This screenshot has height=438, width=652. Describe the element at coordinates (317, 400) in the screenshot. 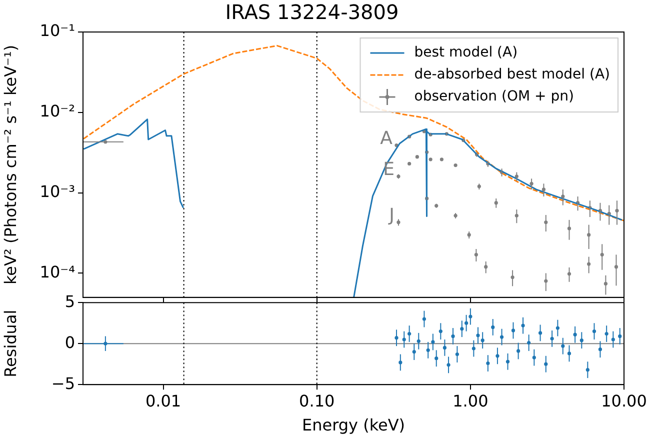

I see `x-tick-label: 0.10` at that location.